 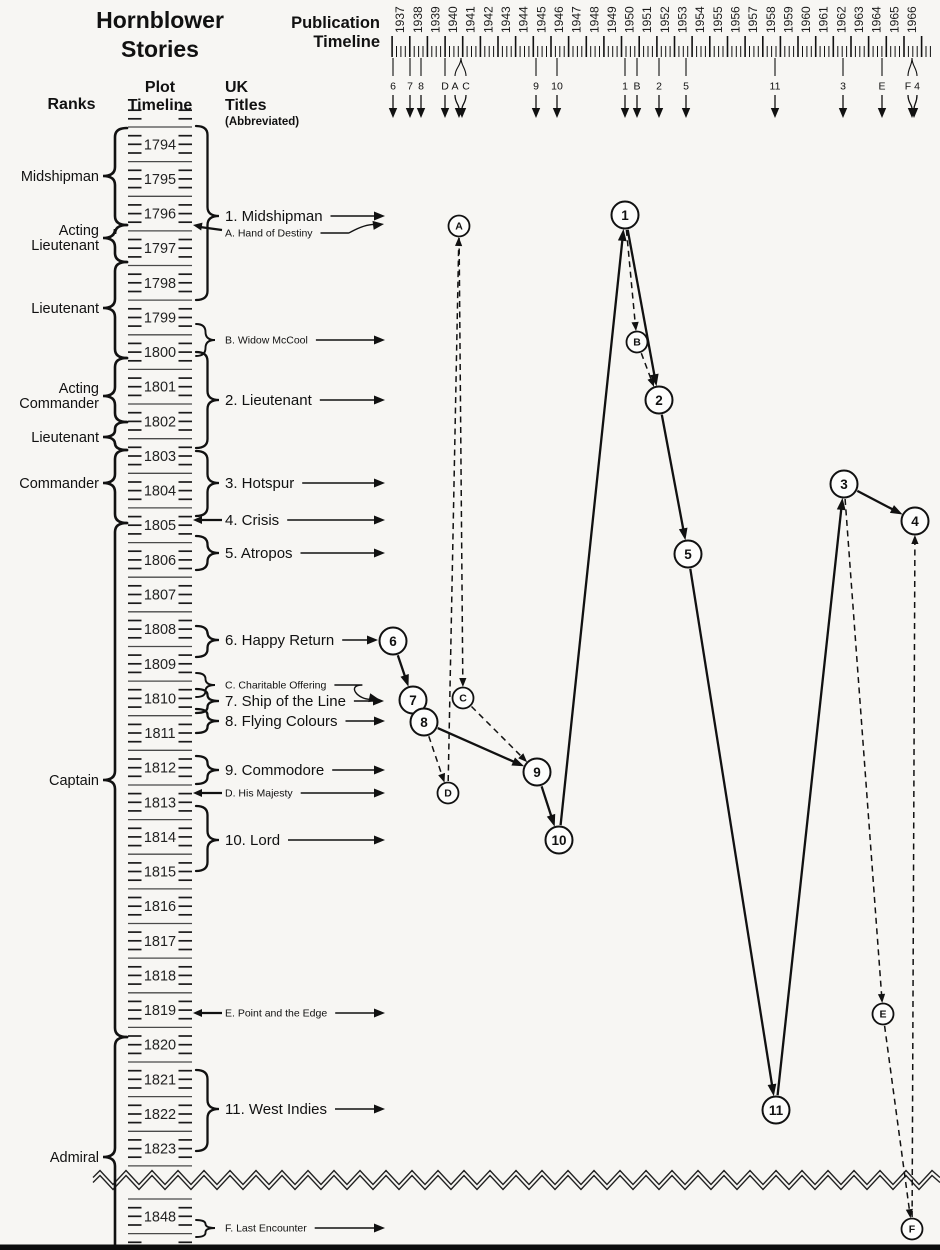 I want to click on pub-year-label: 1949, so click(x=612, y=19).